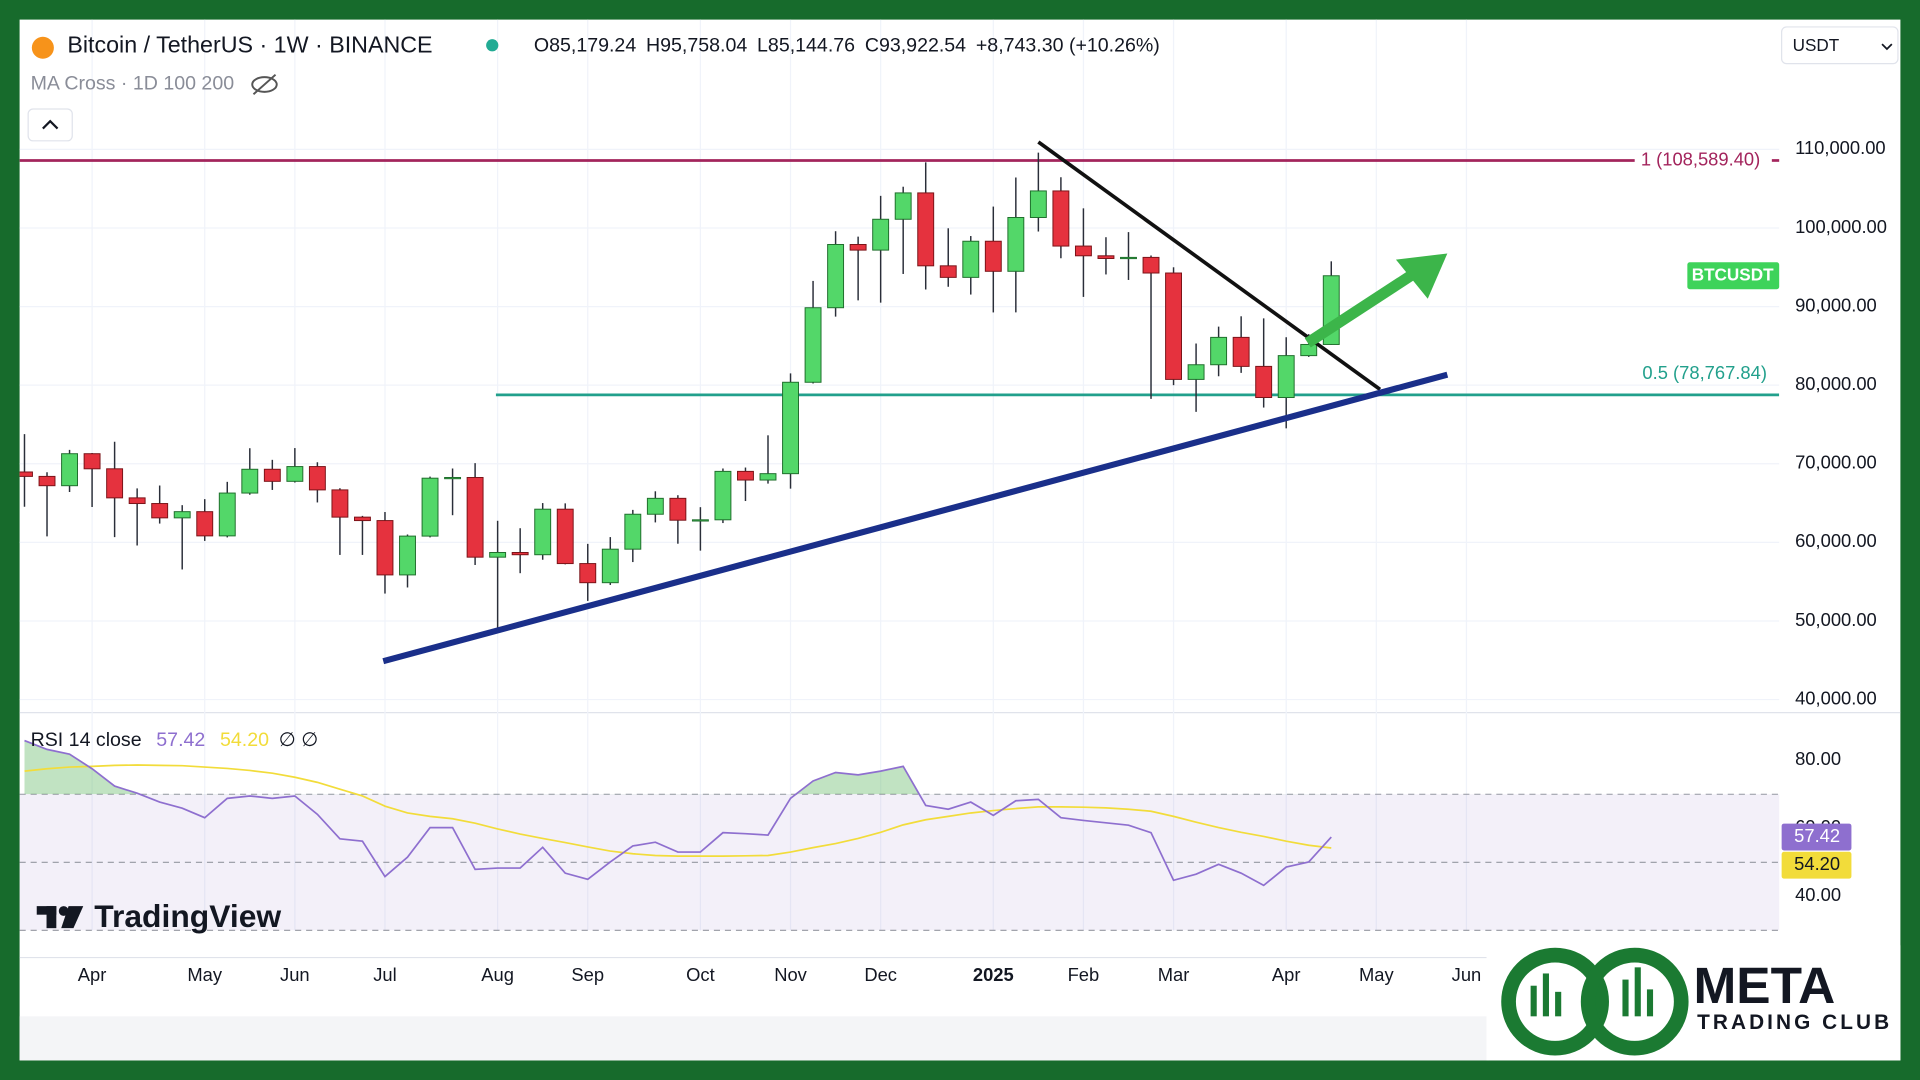 This screenshot has height=1080, width=1920. I want to click on x-tick-label: Mar, so click(1174, 974).